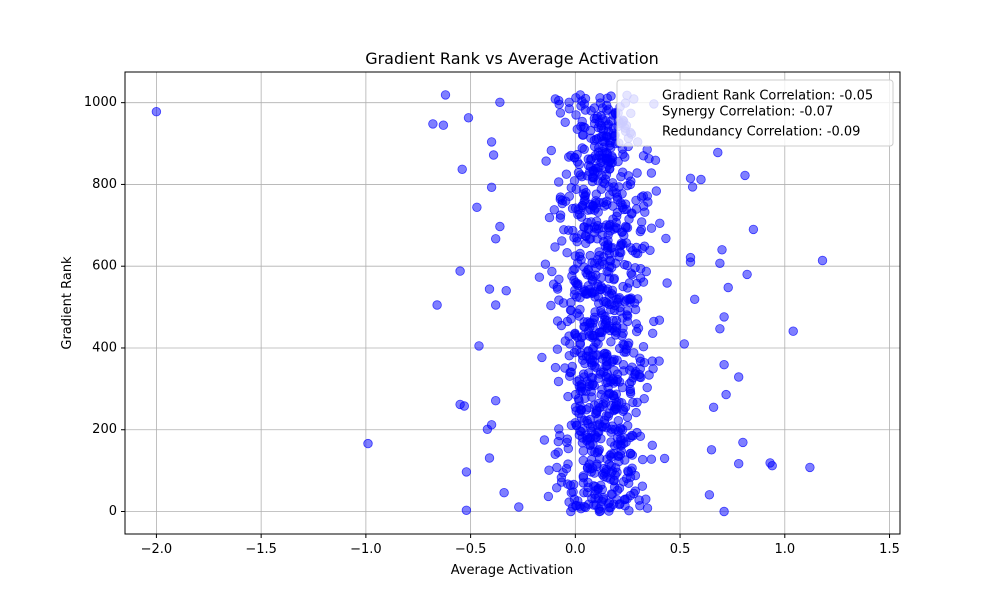 The width and height of the screenshot is (1000, 600). What do you see at coordinates (889, 549) in the screenshot?
I see `x-tick-label: 1.5` at bounding box center [889, 549].